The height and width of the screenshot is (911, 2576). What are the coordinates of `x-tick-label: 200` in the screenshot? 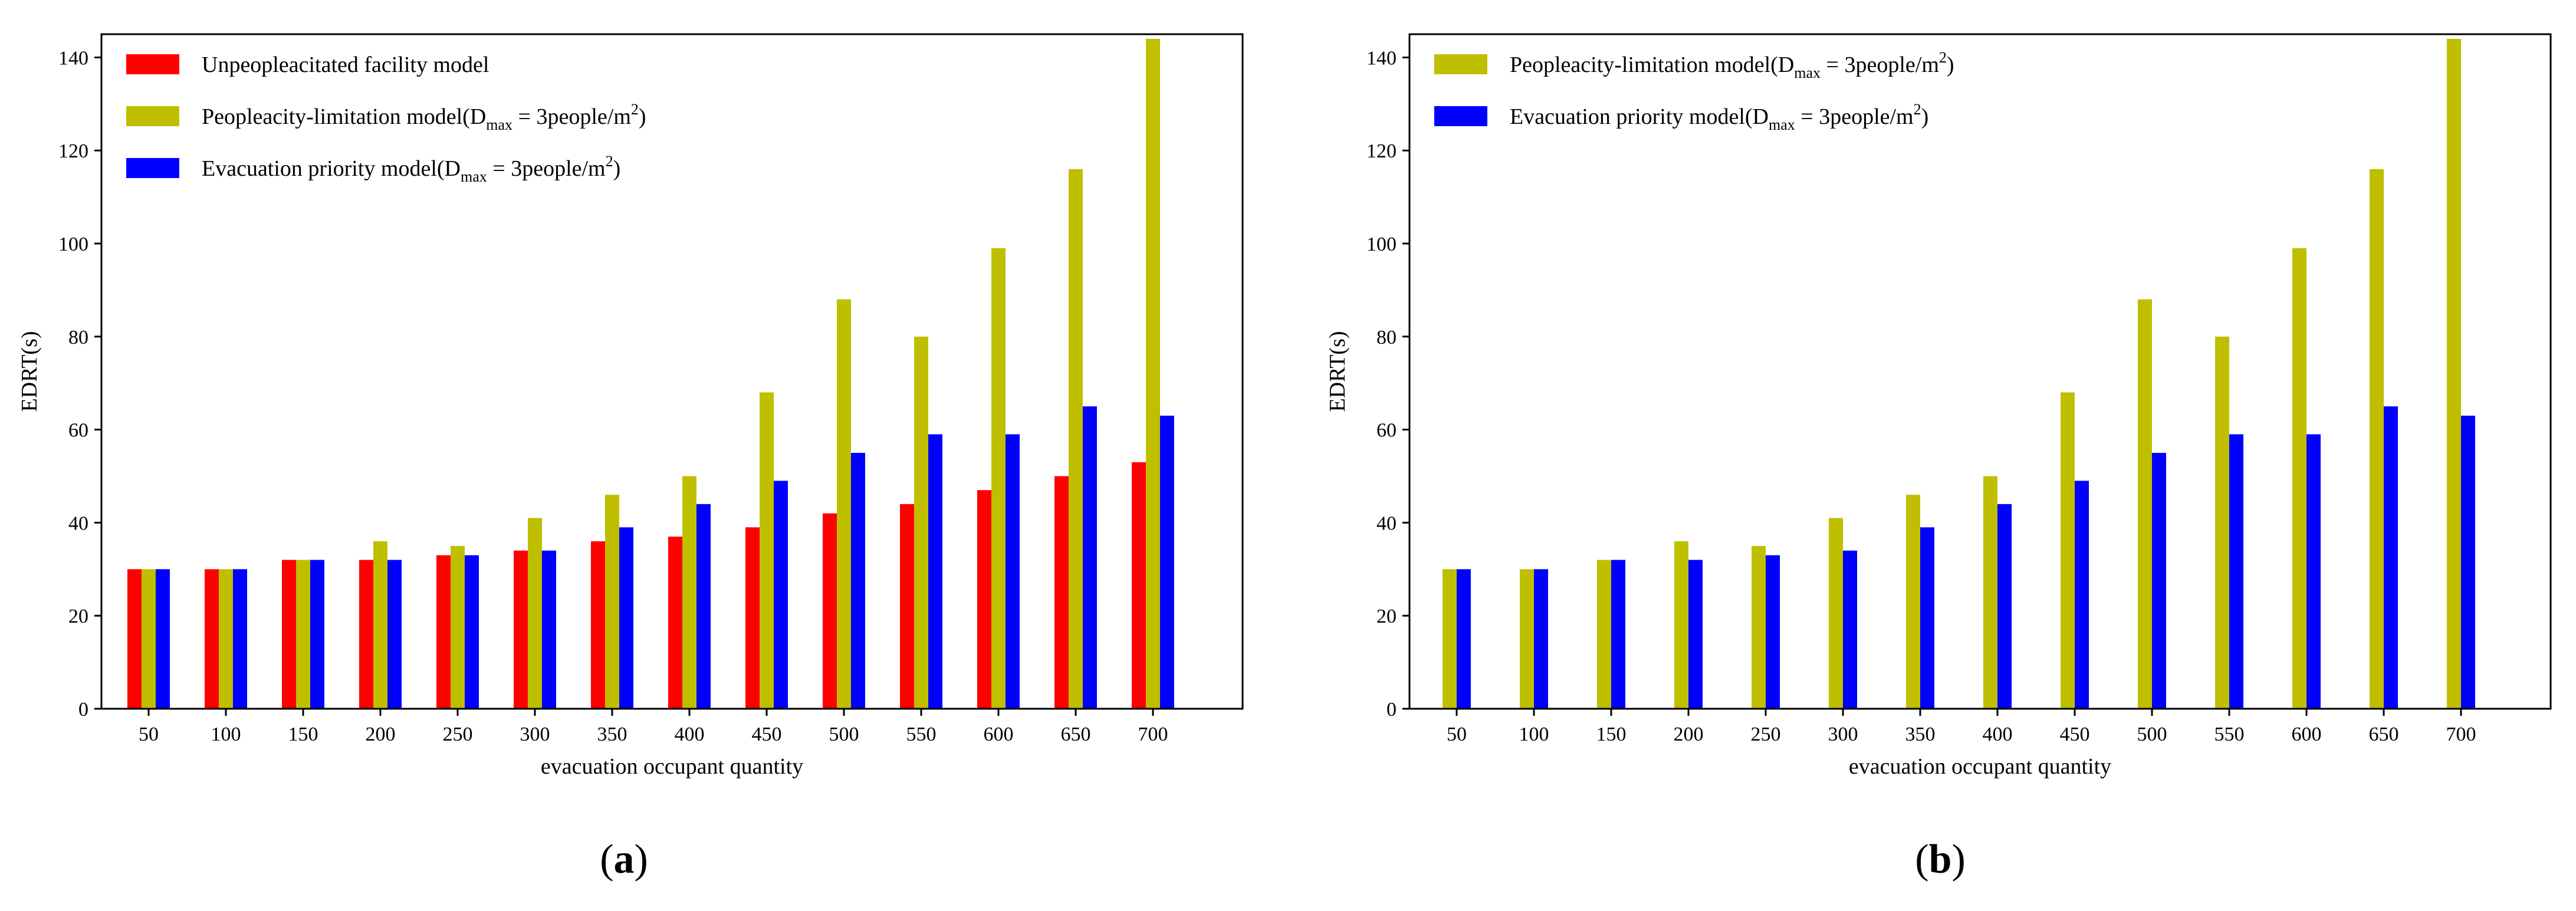 It's located at (1689, 734).